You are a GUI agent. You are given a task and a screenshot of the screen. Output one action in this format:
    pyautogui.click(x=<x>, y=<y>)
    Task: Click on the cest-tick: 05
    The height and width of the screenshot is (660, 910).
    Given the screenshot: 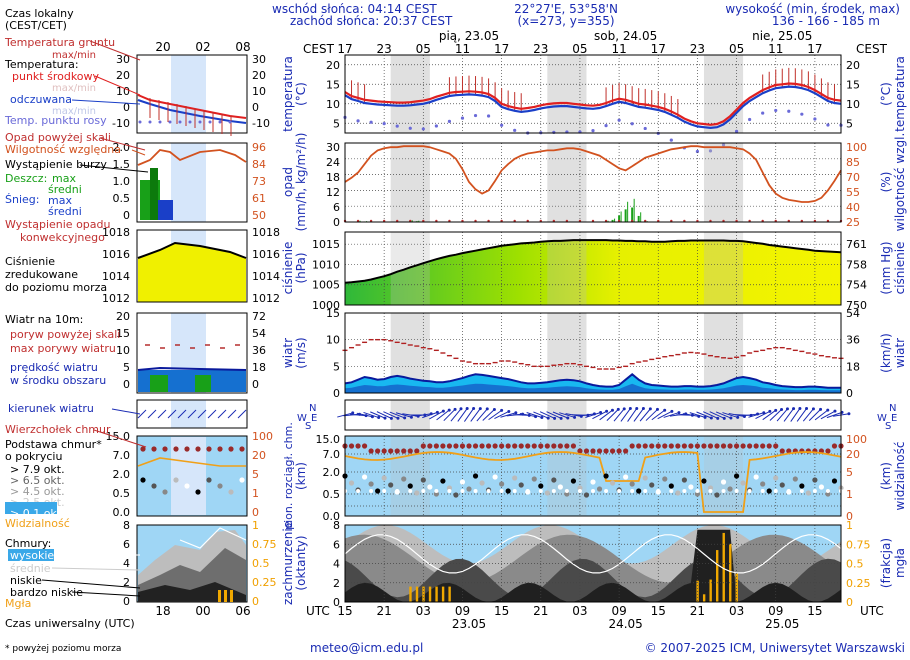 What is the action you would take?
    pyautogui.click(x=736, y=49)
    